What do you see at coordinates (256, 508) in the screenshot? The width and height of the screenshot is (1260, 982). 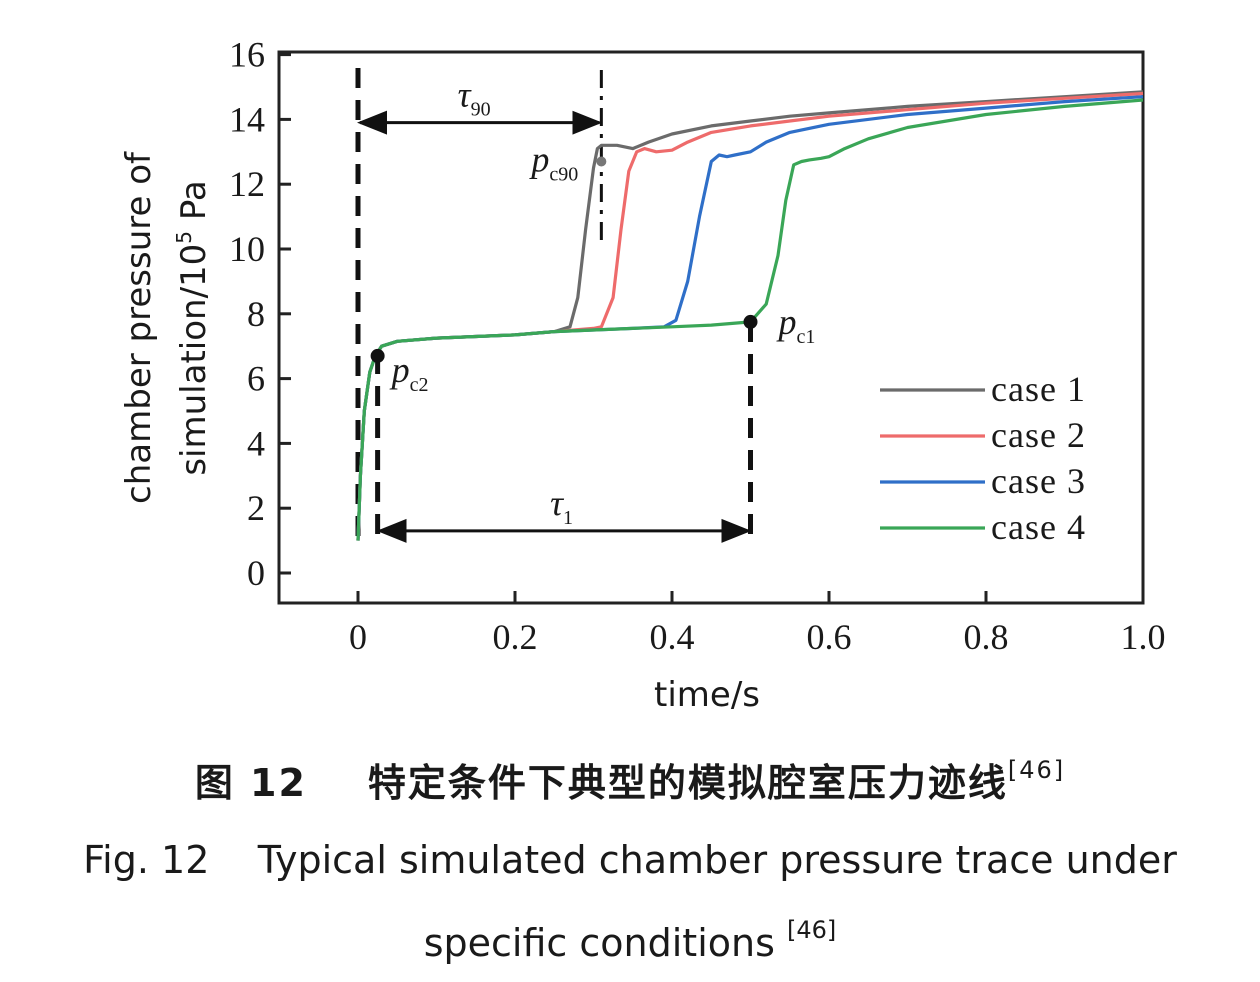 I see `y-tick-label: 2` at bounding box center [256, 508].